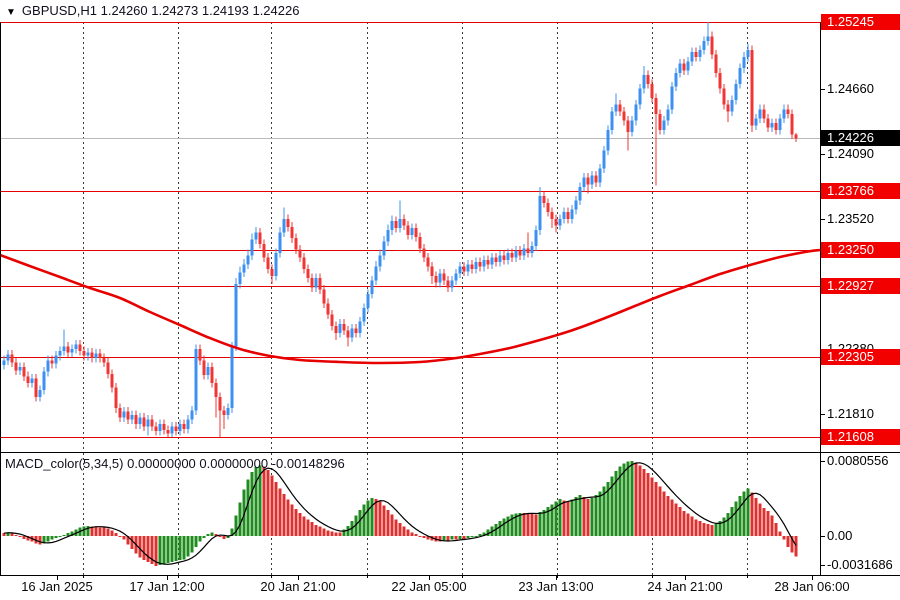  What do you see at coordinates (64, 342) in the screenshot?
I see `candle-wick` at bounding box center [64, 342].